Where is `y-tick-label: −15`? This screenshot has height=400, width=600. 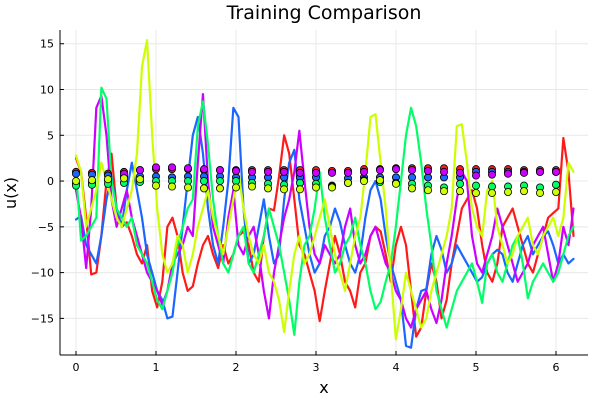 y-tick-label: −15 is located at coordinates (42, 318).